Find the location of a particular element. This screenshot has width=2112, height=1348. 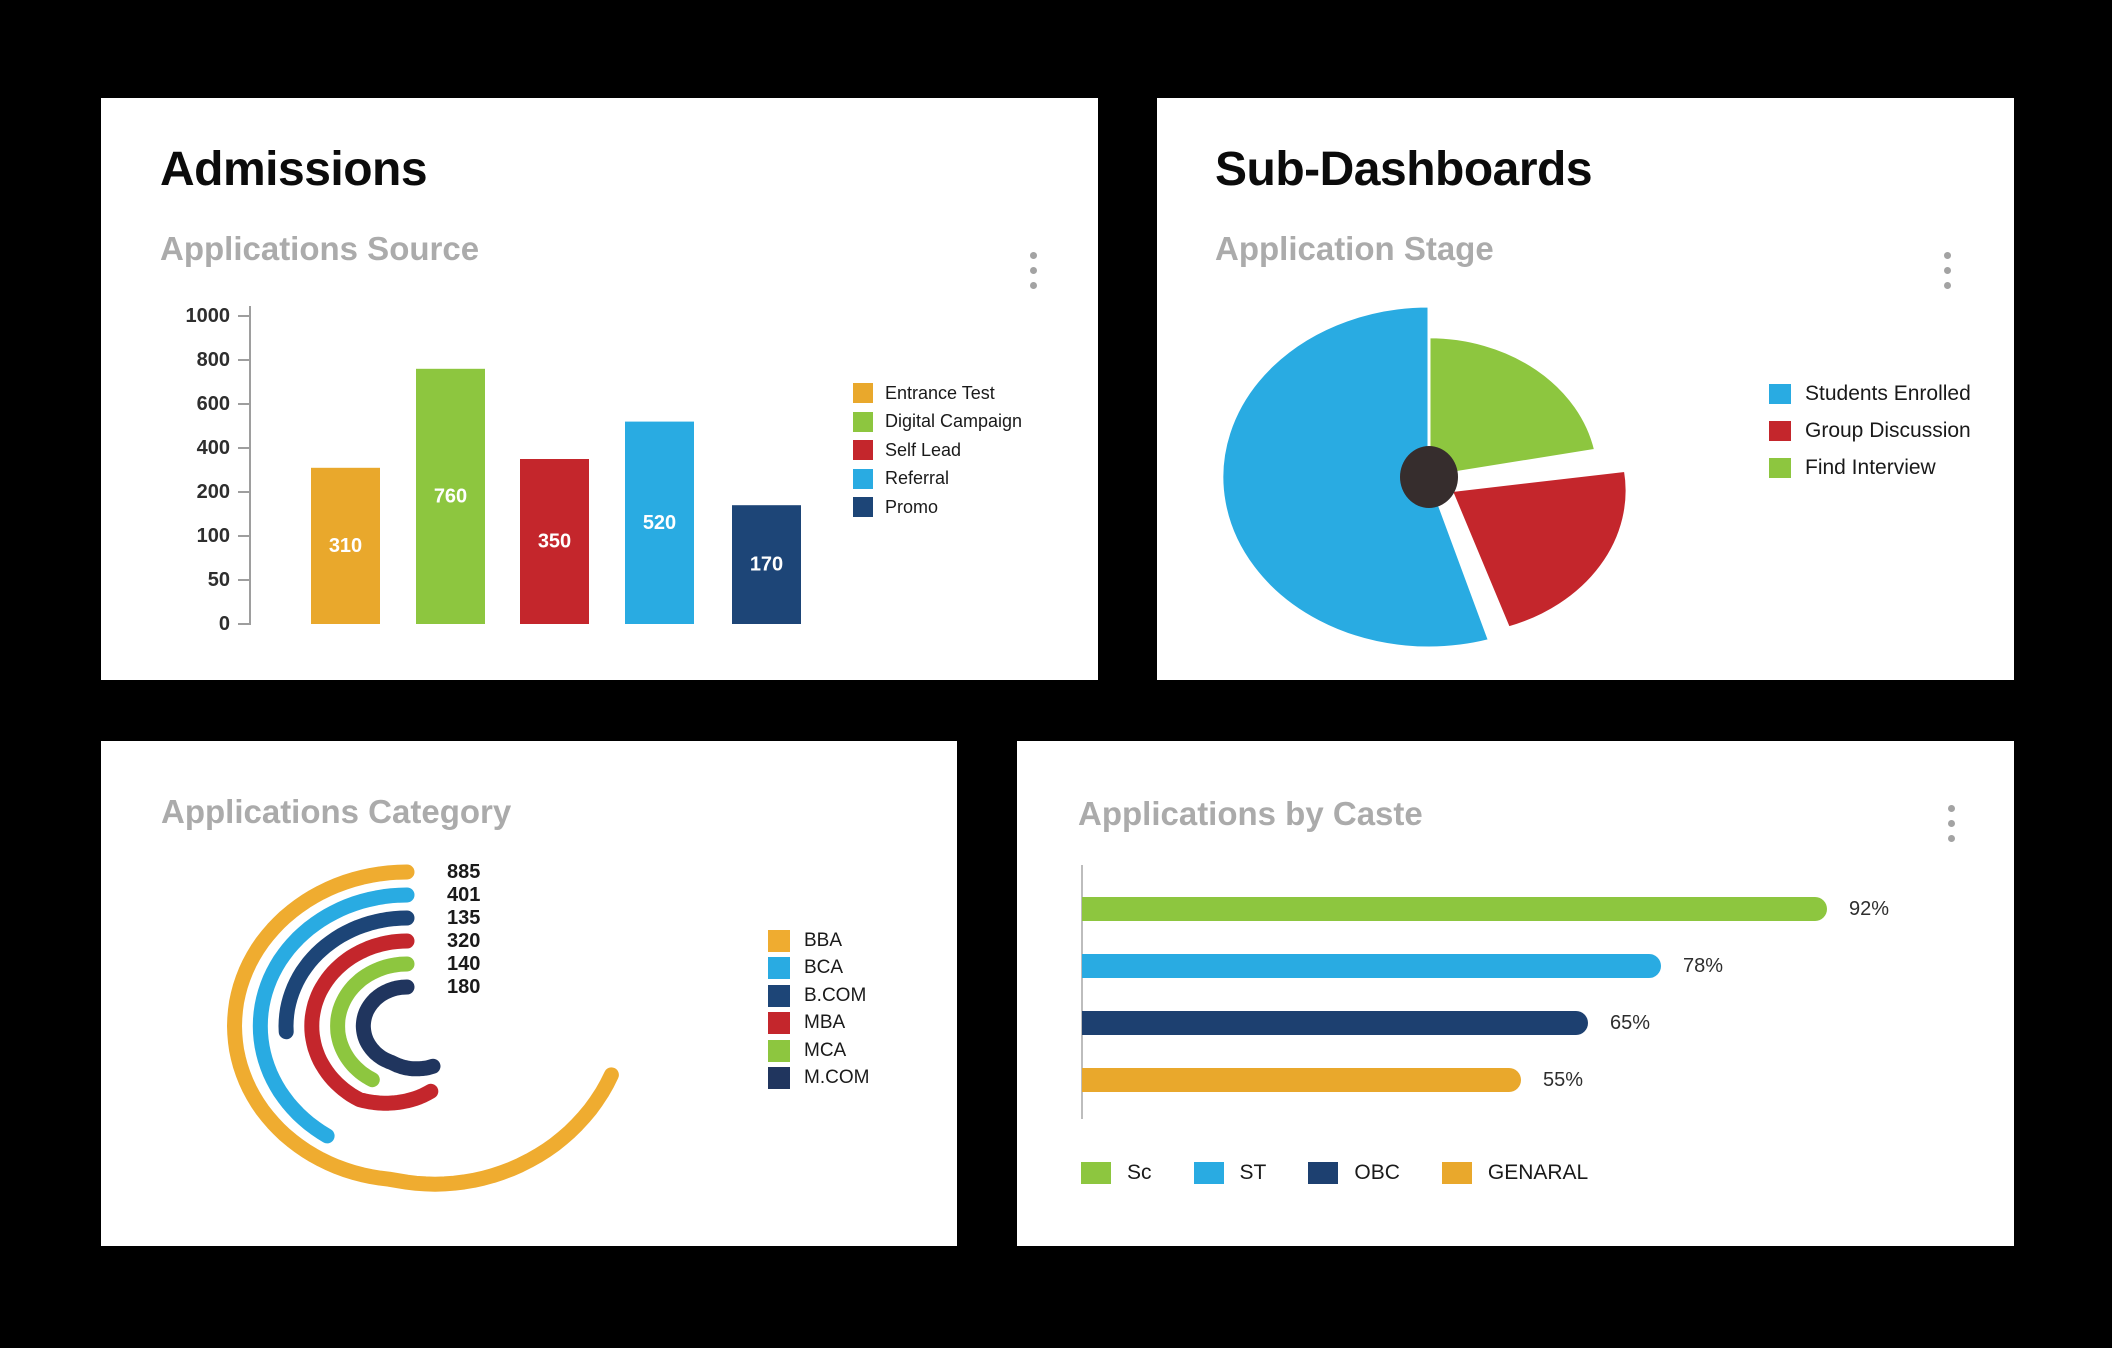

legend-item-b-com: B.COM is located at coordinates (818, 996).